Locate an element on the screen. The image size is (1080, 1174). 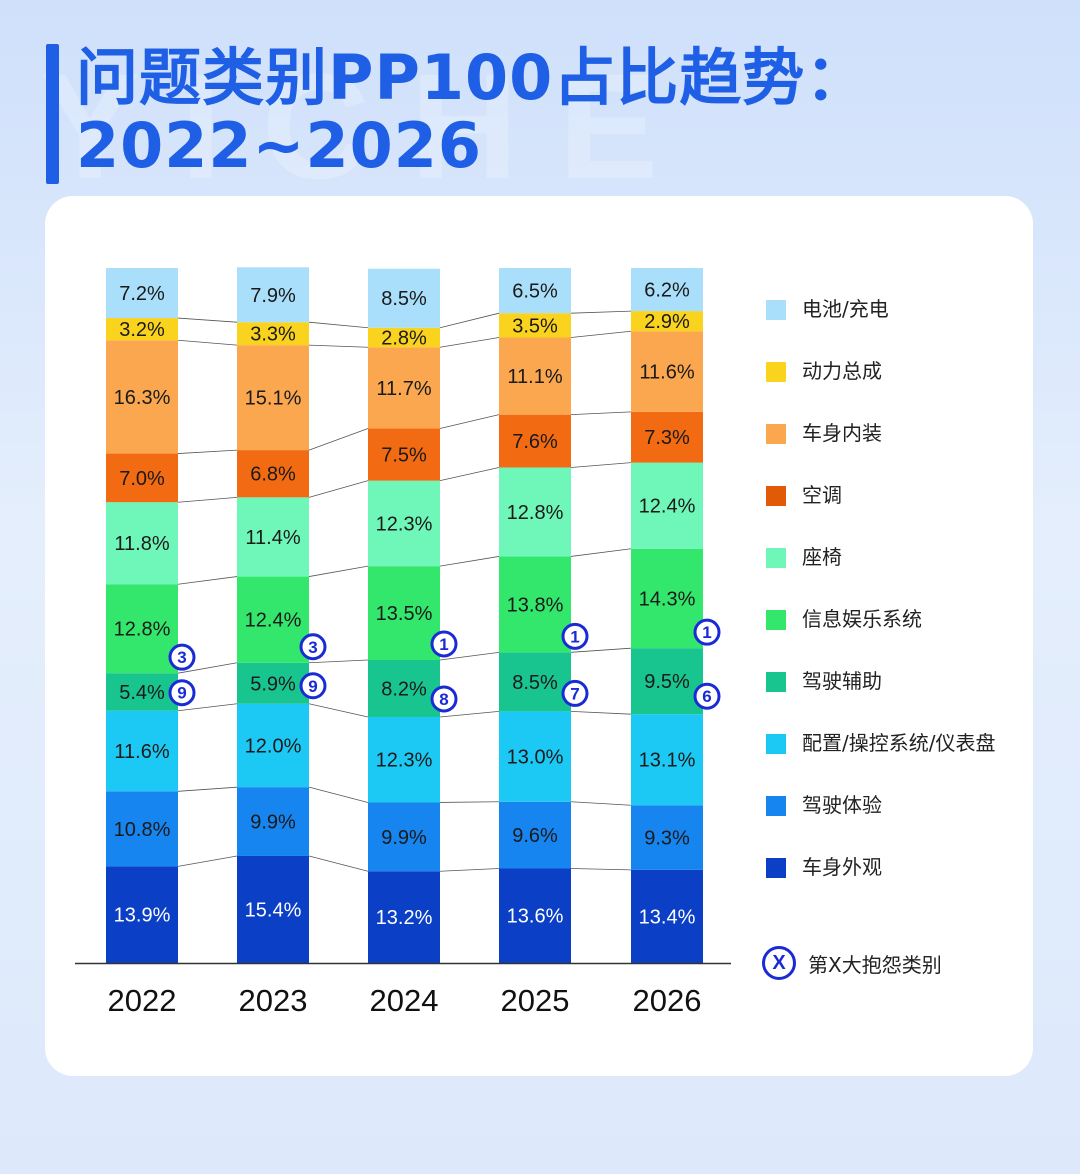
data-label: 5.9% is located at coordinates (273, 684).